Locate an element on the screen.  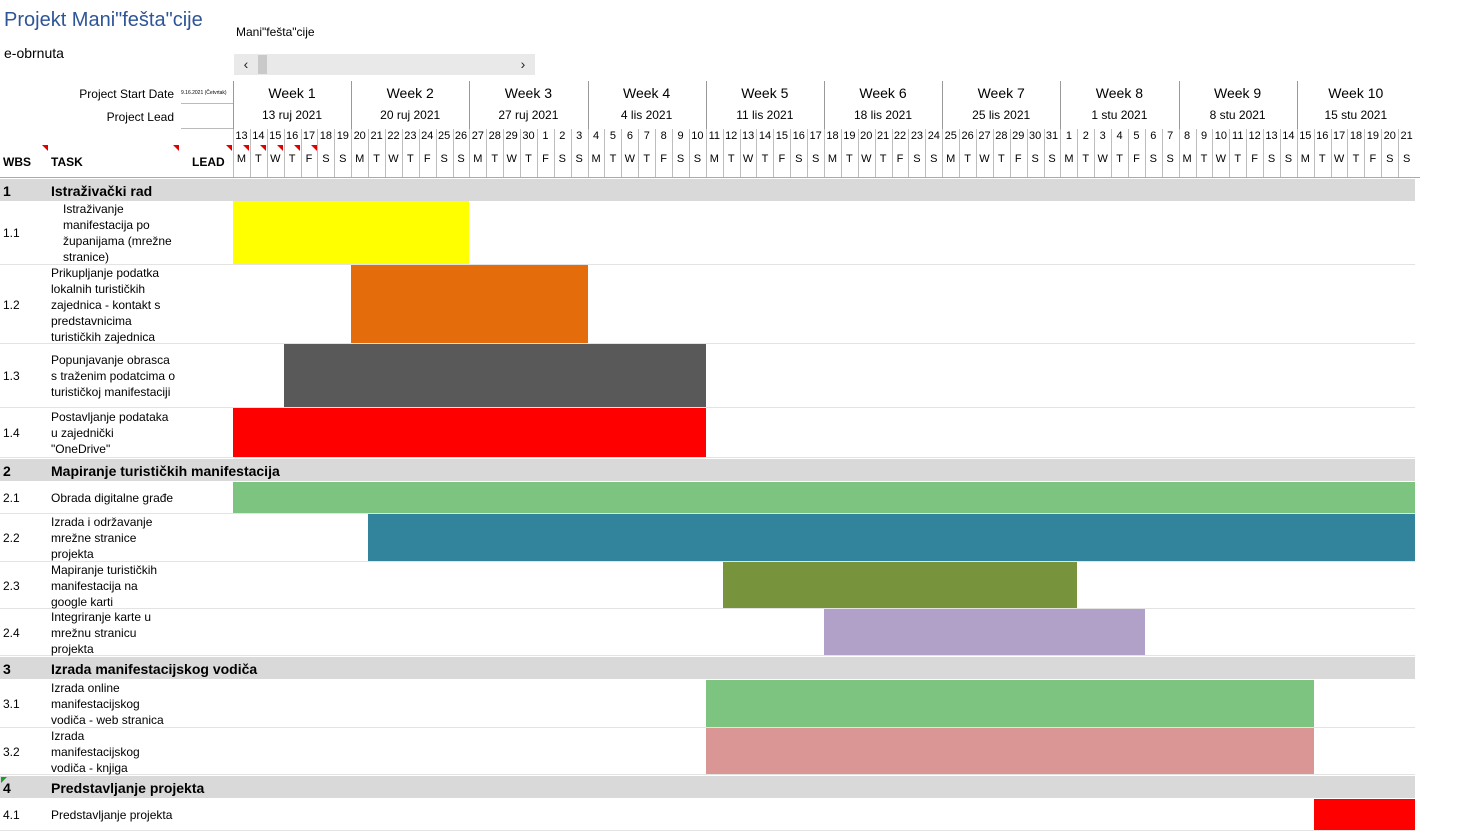
week-date: 4 lis 2021 is located at coordinates (646, 115).